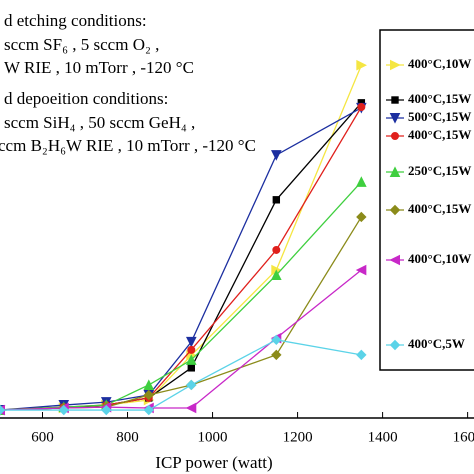 This screenshot has height=474, width=474. Describe the element at coordinates (75, 20) in the screenshot. I see `annotation: d etching conditions:` at that location.